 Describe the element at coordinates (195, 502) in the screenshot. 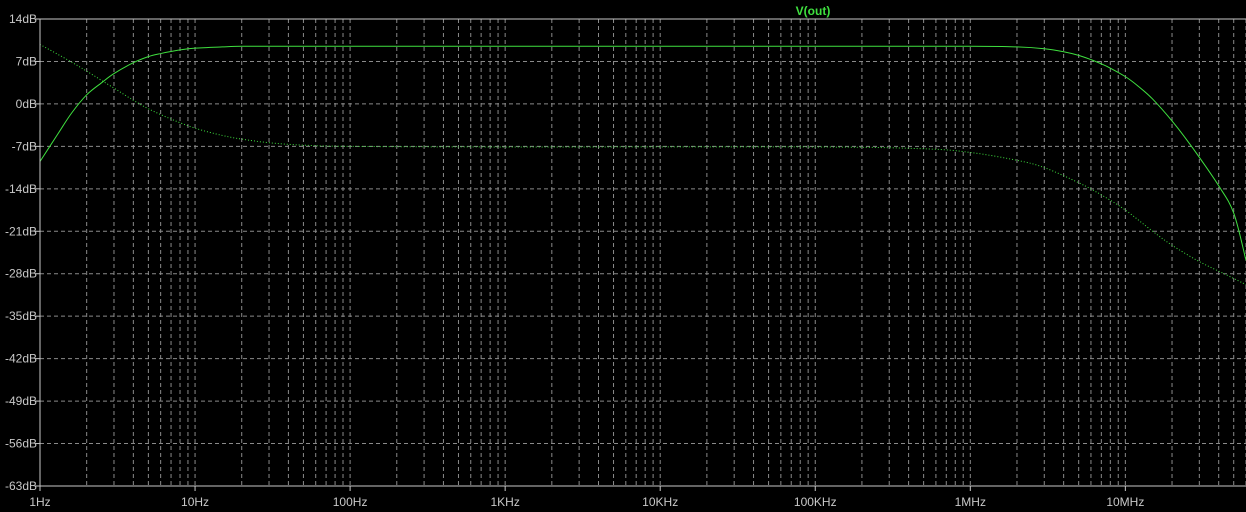

I see `x-tick-label: 10Hz` at that location.